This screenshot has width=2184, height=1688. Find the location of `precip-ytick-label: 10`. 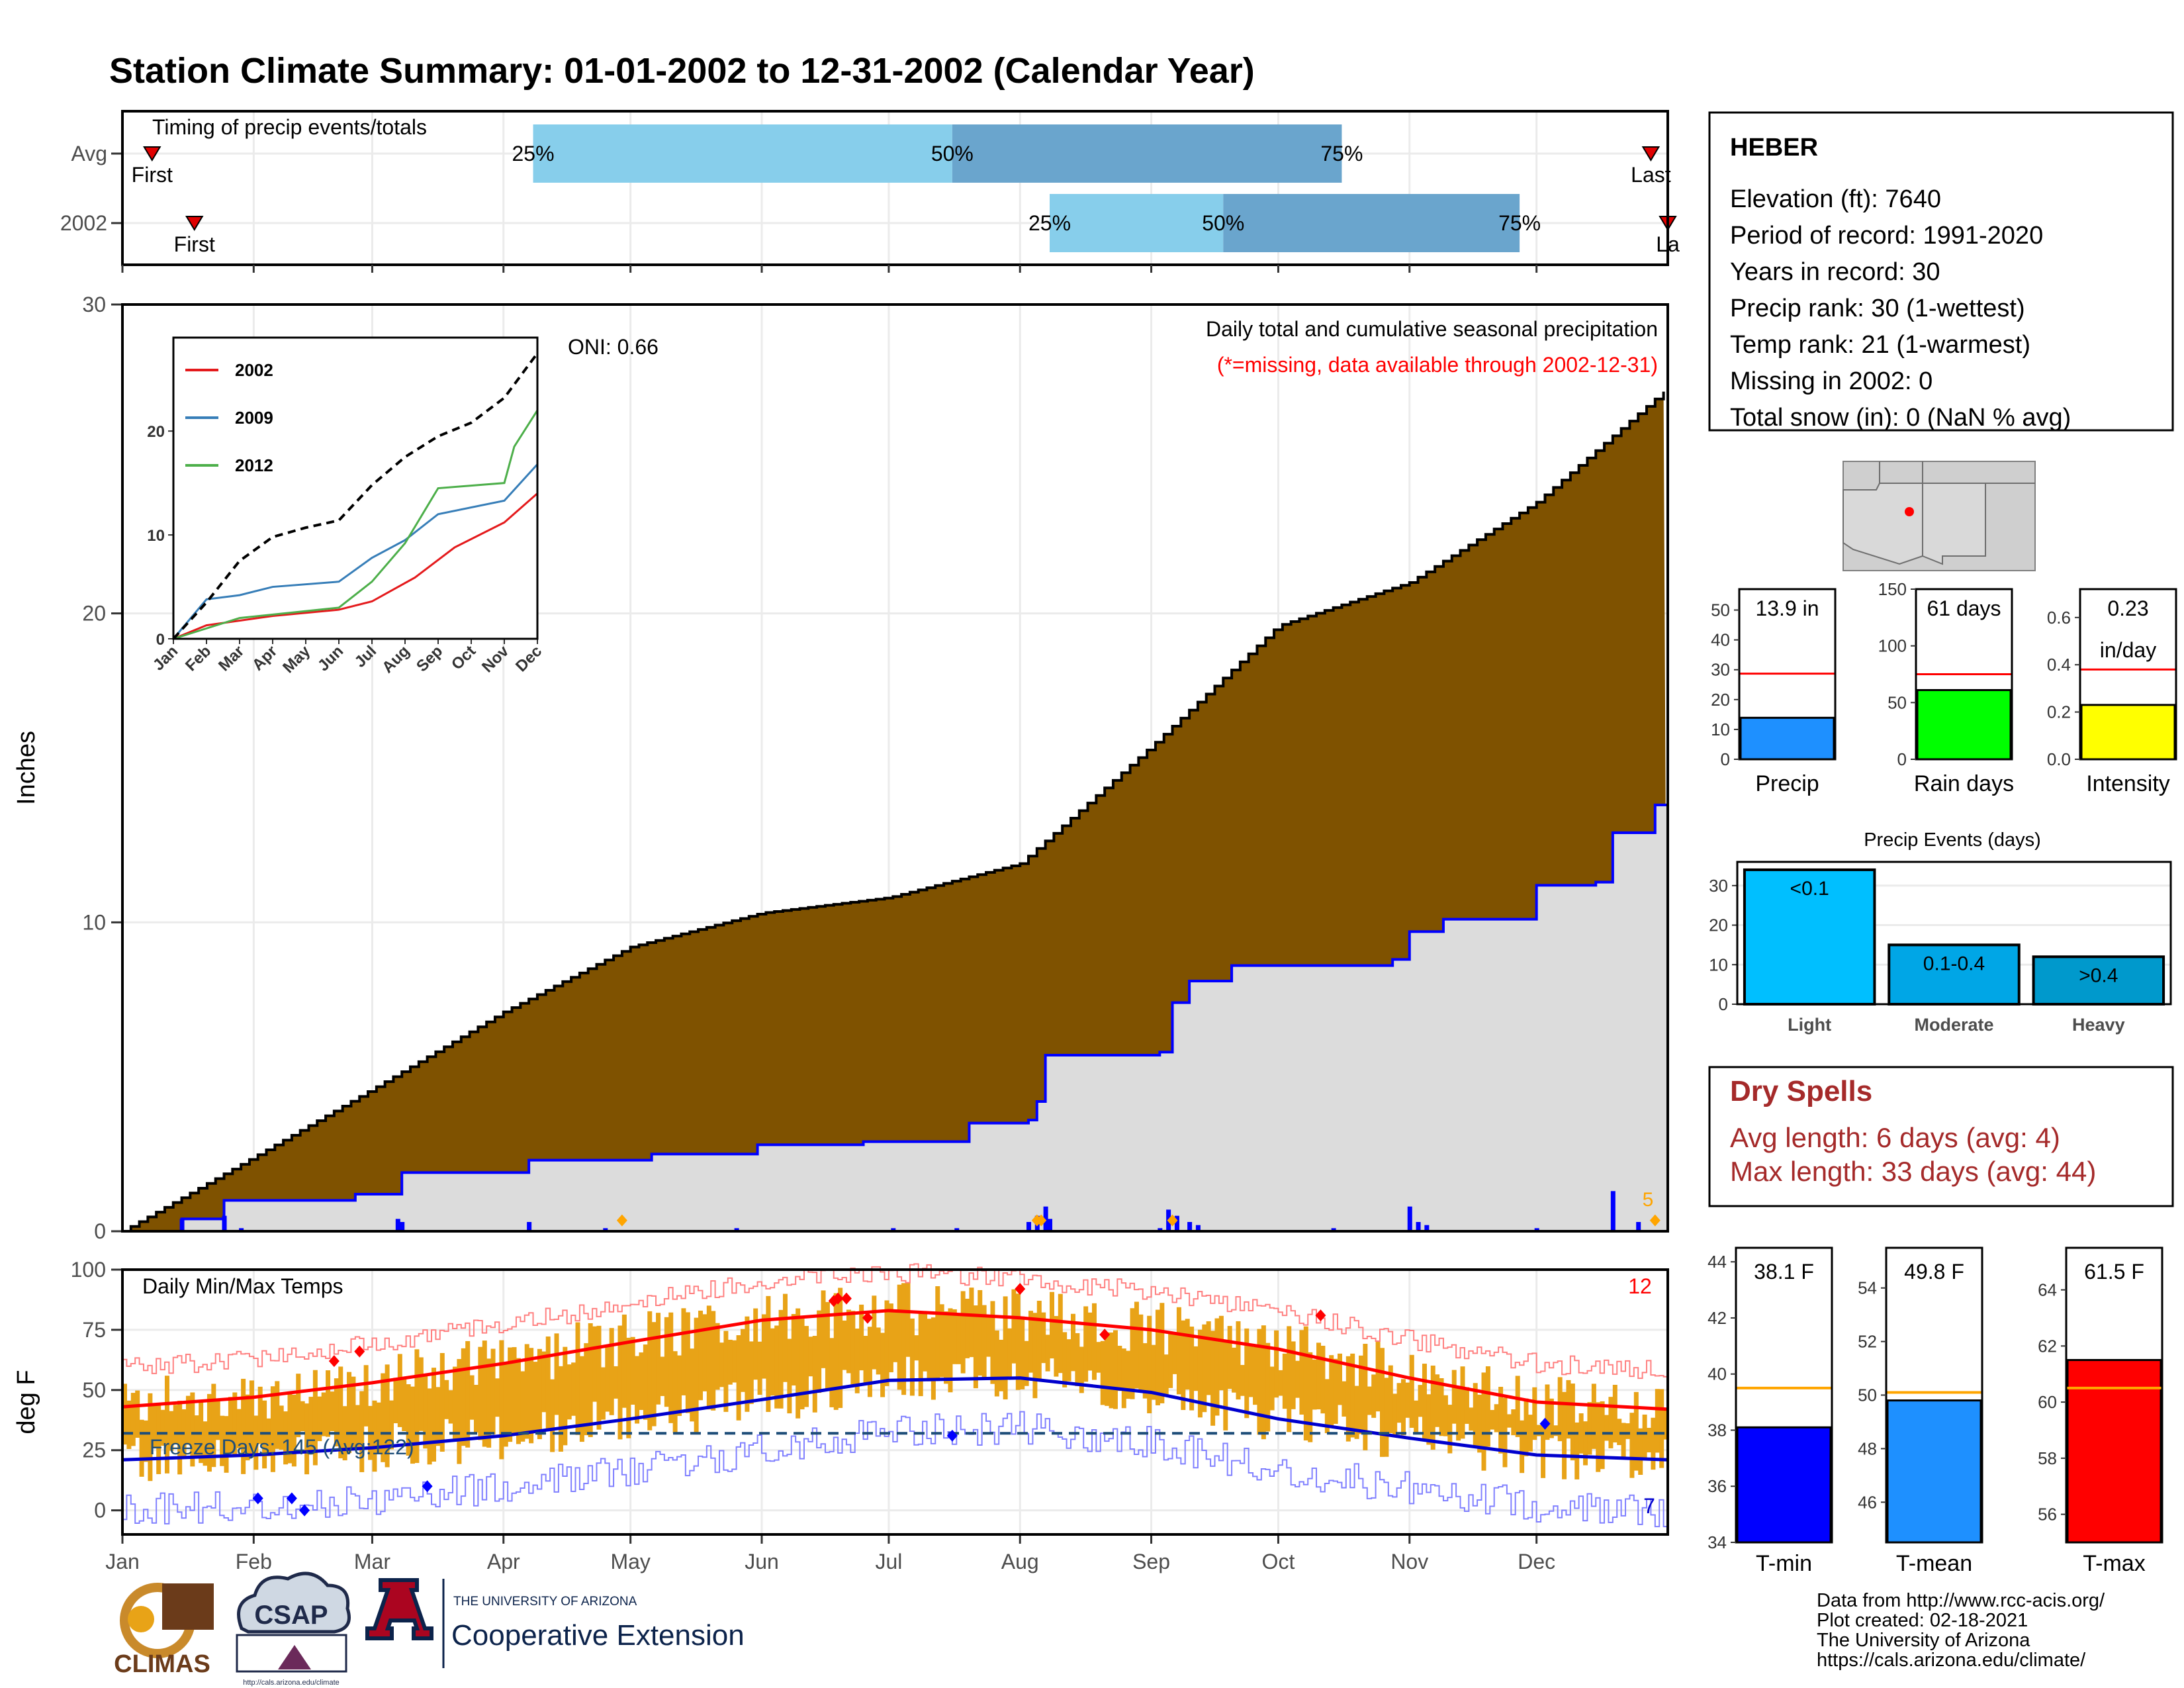

precip-ytick-label: 10 is located at coordinates (94, 922).